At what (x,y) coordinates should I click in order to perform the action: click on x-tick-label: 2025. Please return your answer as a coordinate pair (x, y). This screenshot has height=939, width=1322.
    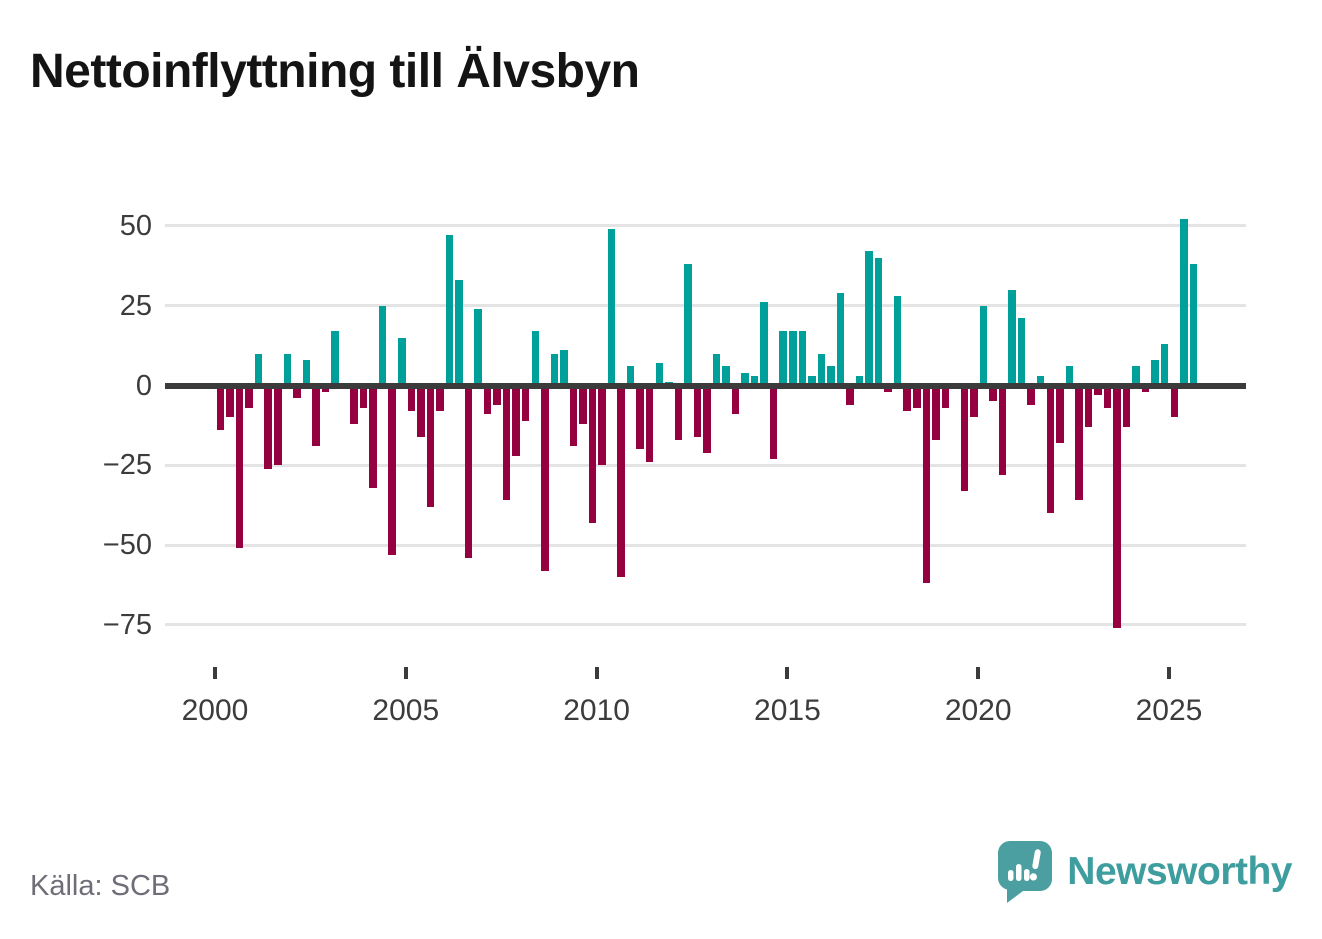
    Looking at the image, I should click on (1169, 710).